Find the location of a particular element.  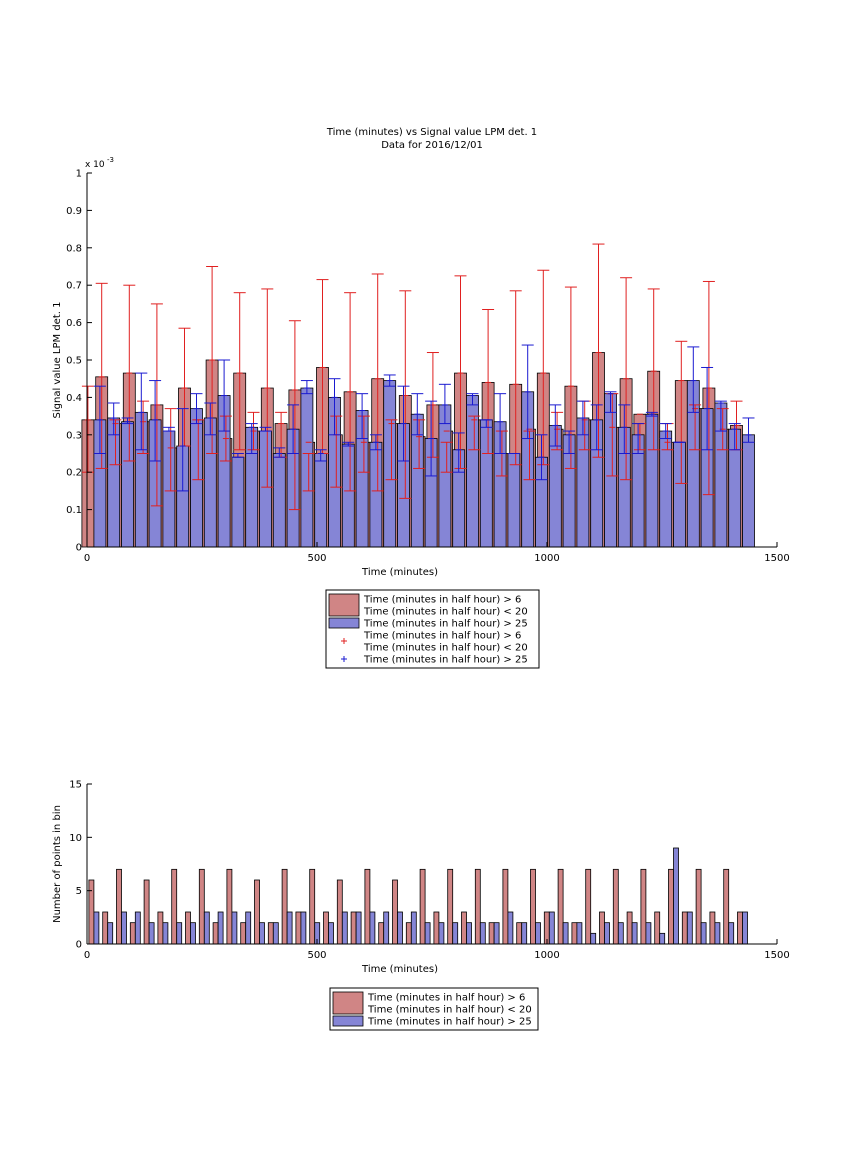

y-tick-label: 0.3 is located at coordinates (74, 435).